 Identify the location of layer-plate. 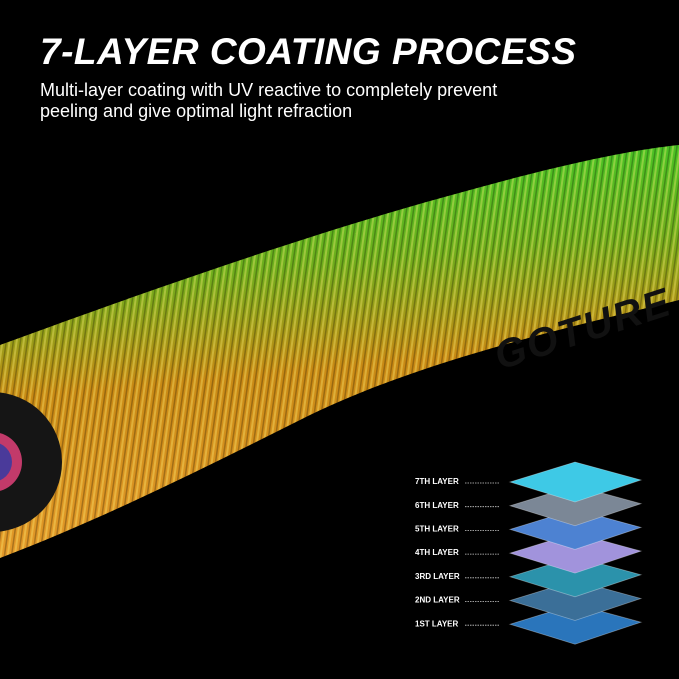
(575, 482).